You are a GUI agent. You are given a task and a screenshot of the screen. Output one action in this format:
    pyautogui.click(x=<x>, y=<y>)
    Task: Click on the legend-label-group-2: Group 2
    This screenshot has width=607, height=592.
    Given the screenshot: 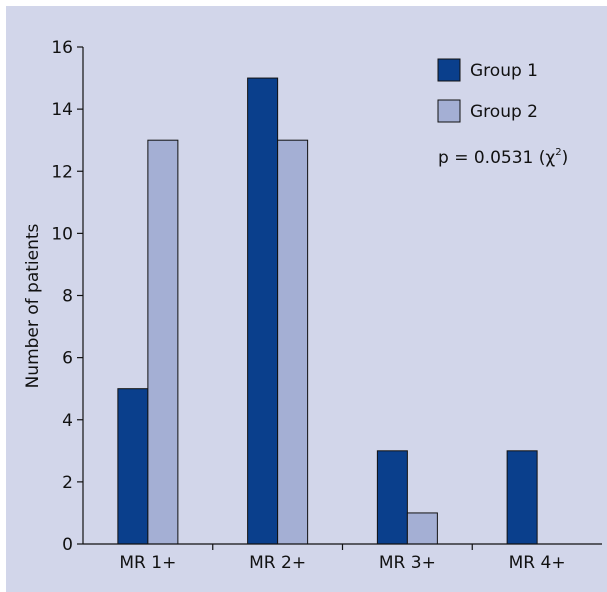 What is the action you would take?
    pyautogui.click(x=504, y=112)
    